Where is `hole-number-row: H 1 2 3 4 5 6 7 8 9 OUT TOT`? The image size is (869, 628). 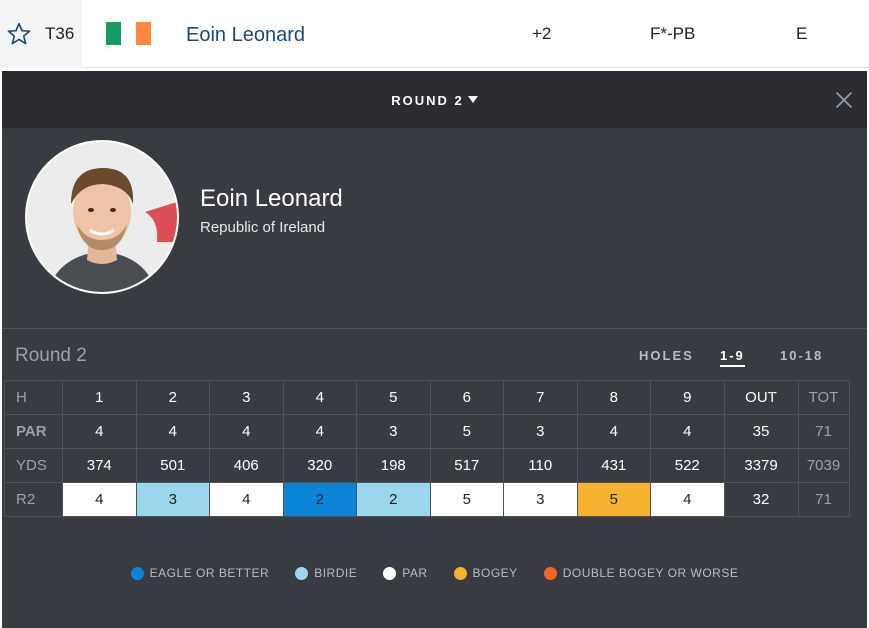
hole-number-row: H 1 2 3 4 5 6 7 8 9 OUT TOT is located at coordinates (427, 397).